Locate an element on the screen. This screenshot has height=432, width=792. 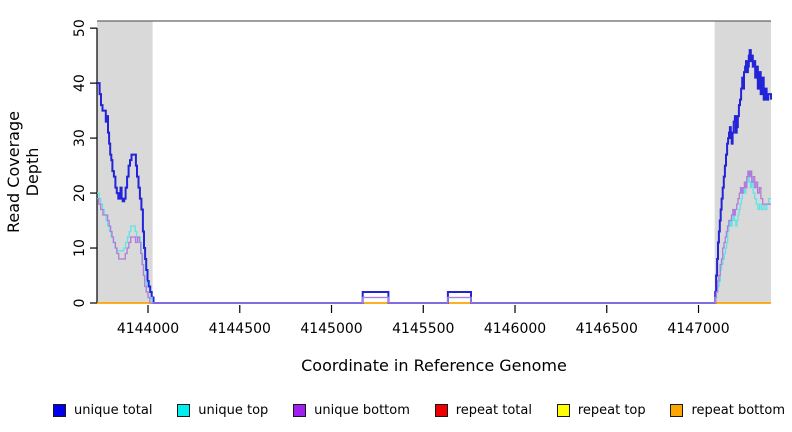
legend-item-repeat-top: repeat top is located at coordinates (601, 410).